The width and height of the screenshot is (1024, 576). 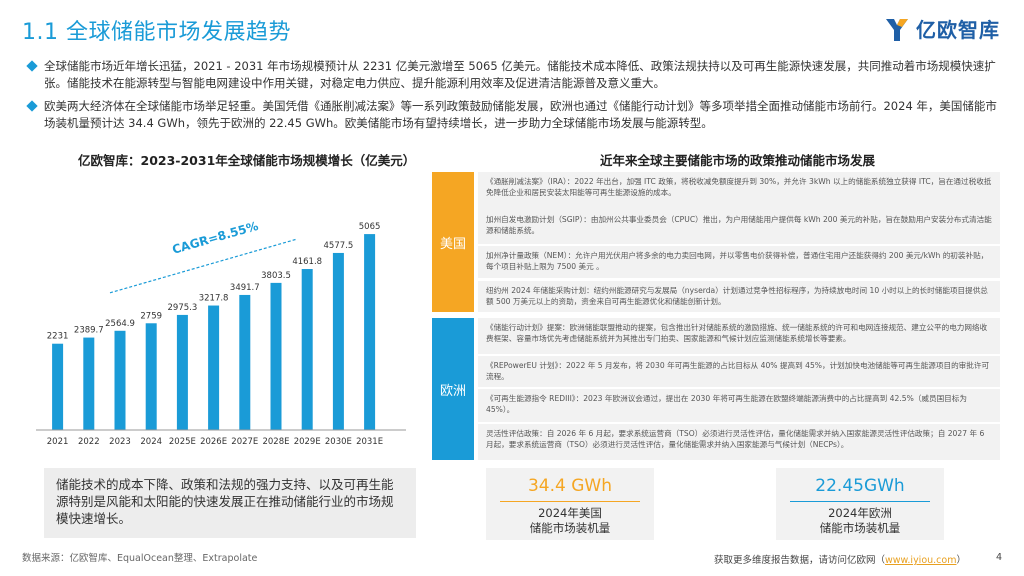 What do you see at coordinates (860, 513) in the screenshot?
I see `stat-label: 2024年欧洲` at bounding box center [860, 513].